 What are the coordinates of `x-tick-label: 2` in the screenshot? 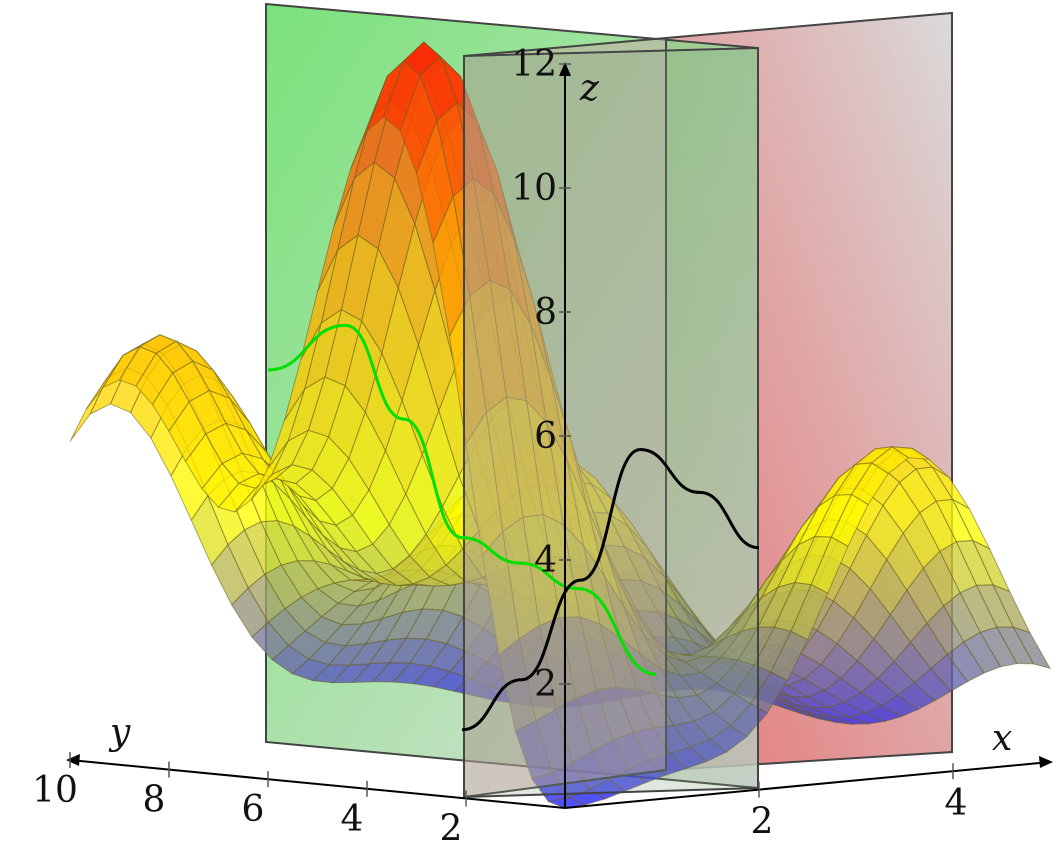 It's located at (762, 822).